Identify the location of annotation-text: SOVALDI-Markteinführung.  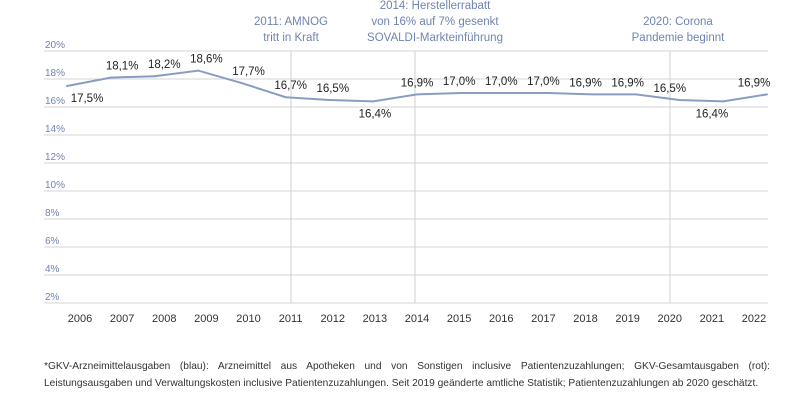
(435, 38).